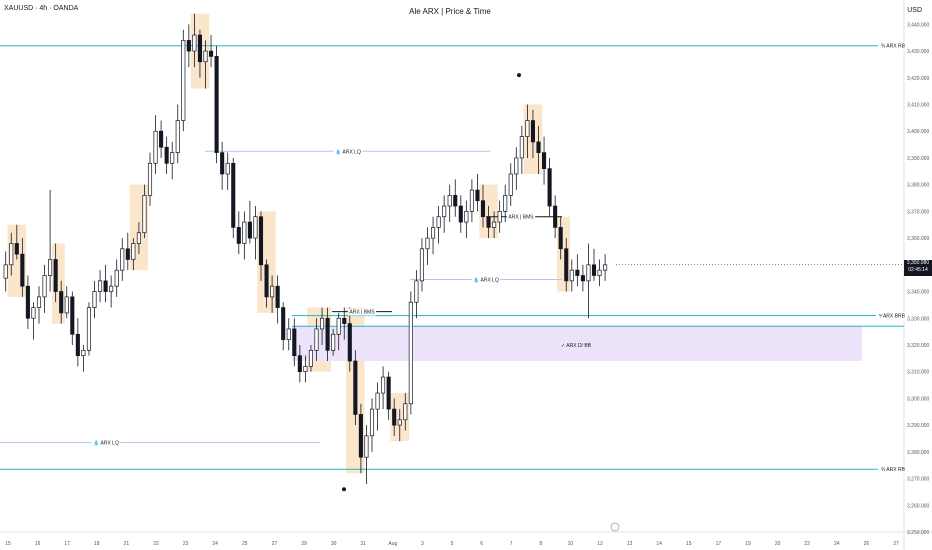 The image size is (932, 550). Describe the element at coordinates (918, 186) in the screenshot. I see `price-tick-label: 3,380.000` at that location.